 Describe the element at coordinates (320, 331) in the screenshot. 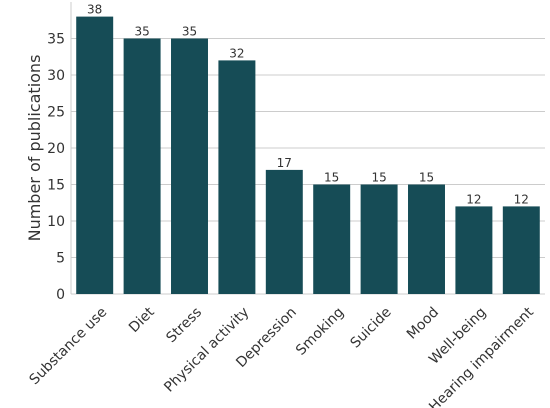

I see `x-tick-label: Smoking` at that location.